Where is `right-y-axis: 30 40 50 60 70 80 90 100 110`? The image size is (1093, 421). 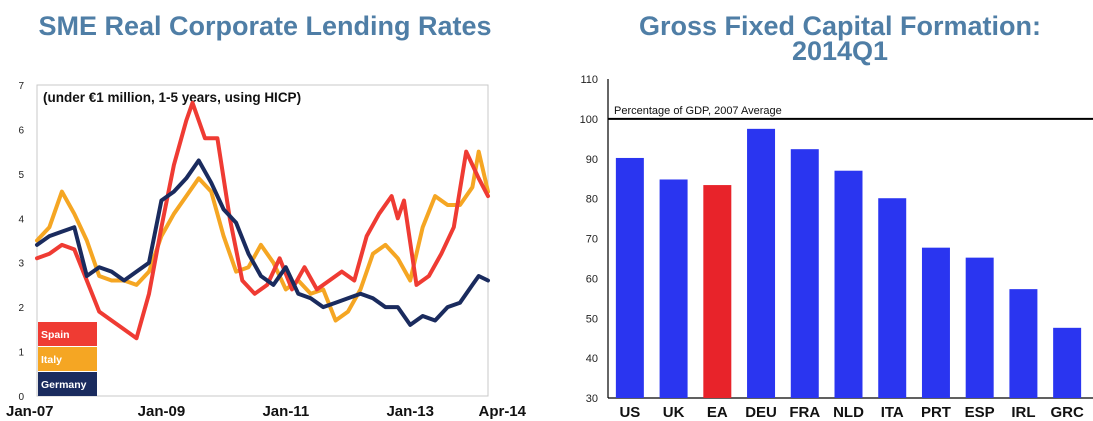 right-y-axis: 30 40 50 60 70 80 90 100 110 is located at coordinates (589, 239).